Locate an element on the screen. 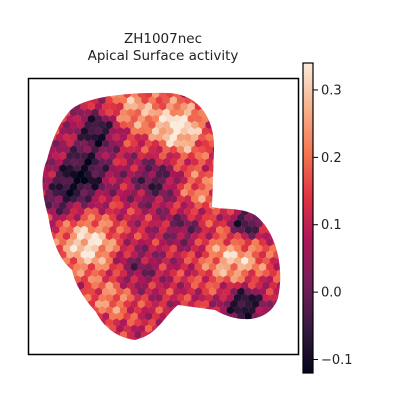 This screenshot has width=400, height=400. colorbar-gradient is located at coordinates (308, 218).